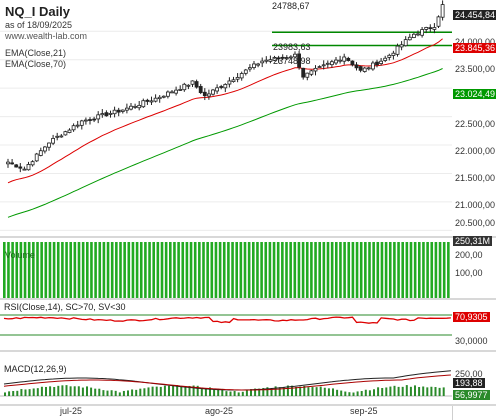  What do you see at coordinates (475, 69) in the screenshot?
I see `price-tick: 23.500,00` at bounding box center [475, 69].